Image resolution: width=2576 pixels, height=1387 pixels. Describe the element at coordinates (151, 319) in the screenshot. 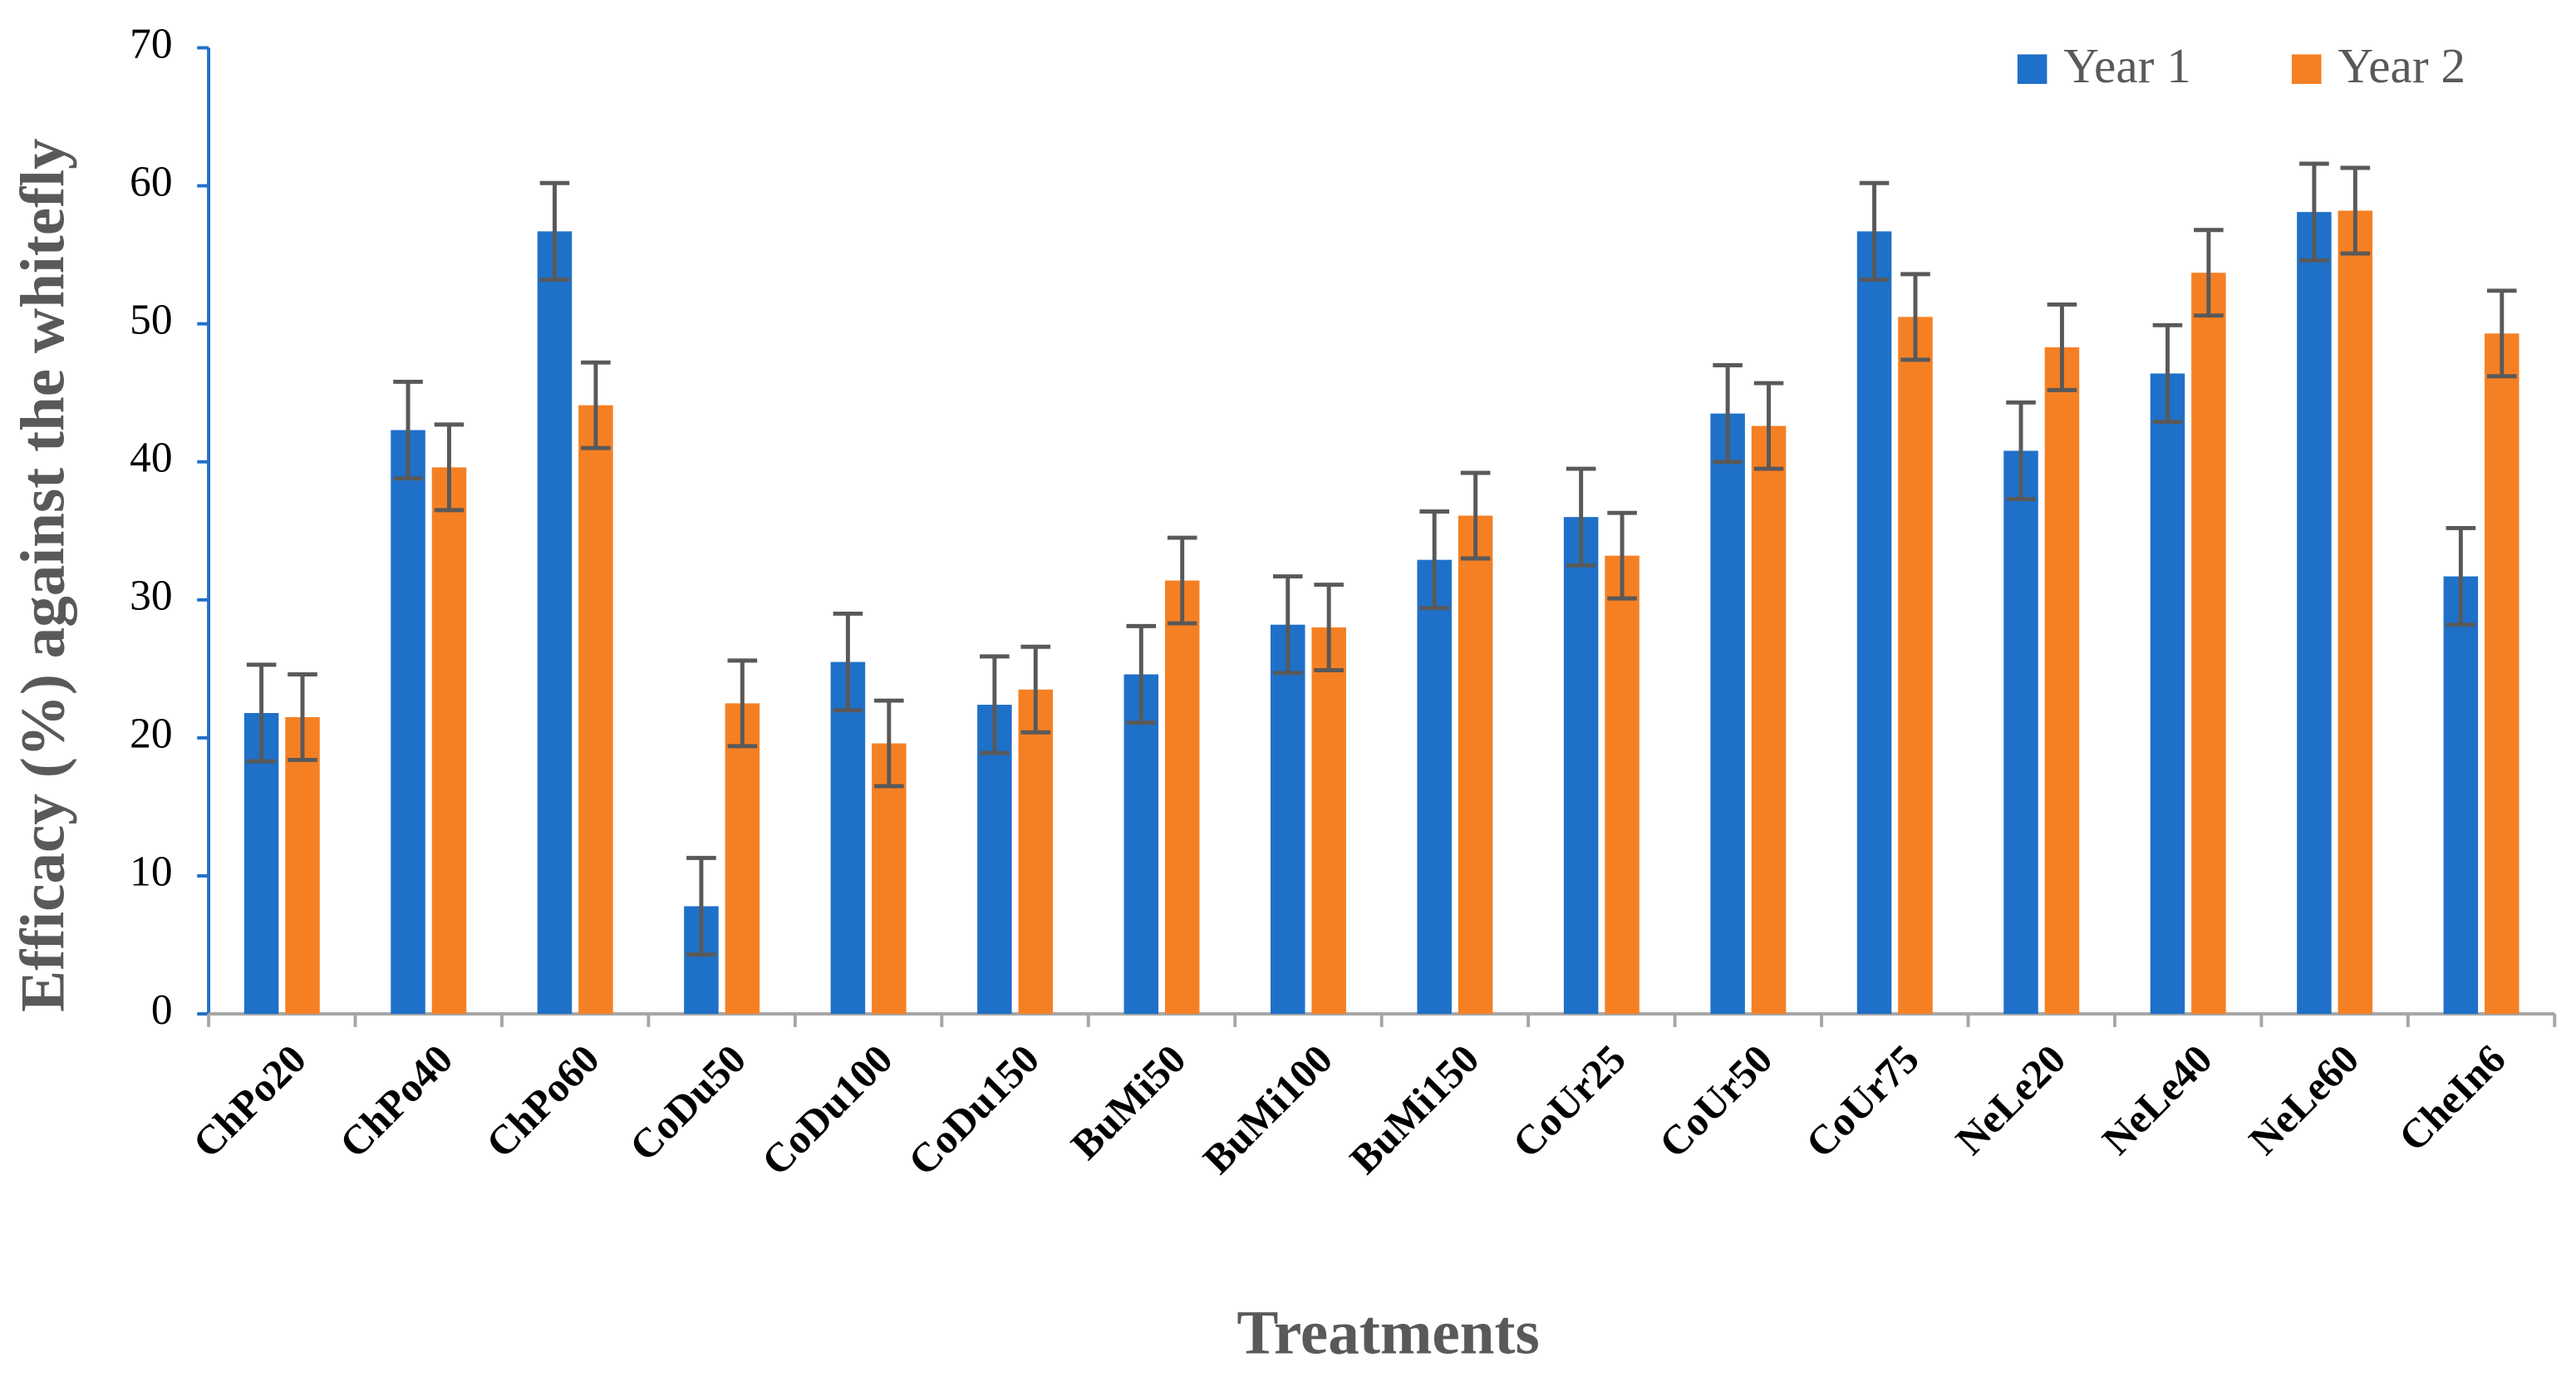

I see `y-tick-label: 50` at that location.